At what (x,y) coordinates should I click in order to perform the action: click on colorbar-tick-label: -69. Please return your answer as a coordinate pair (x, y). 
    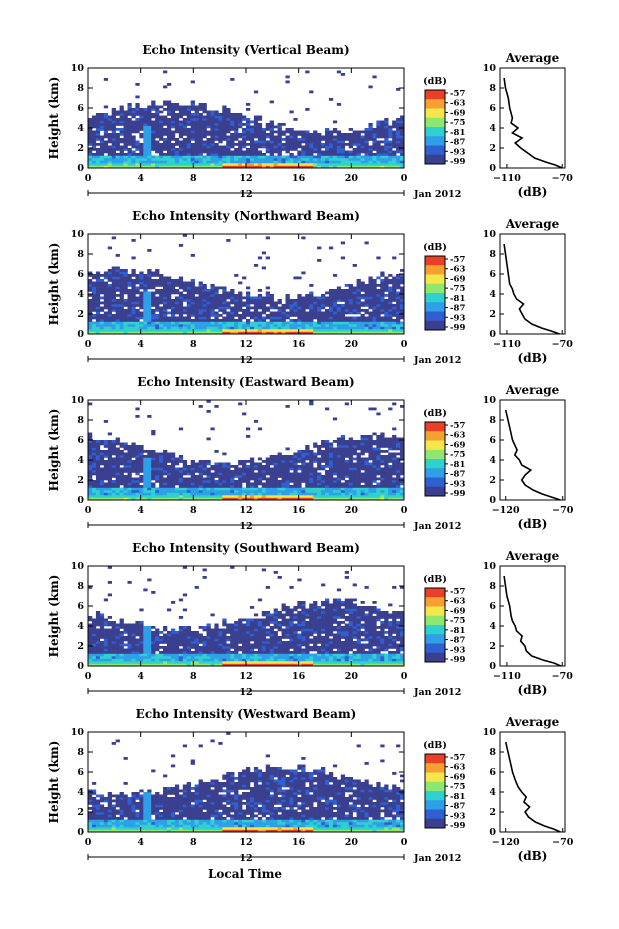
    Looking at the image, I should click on (457, 611).